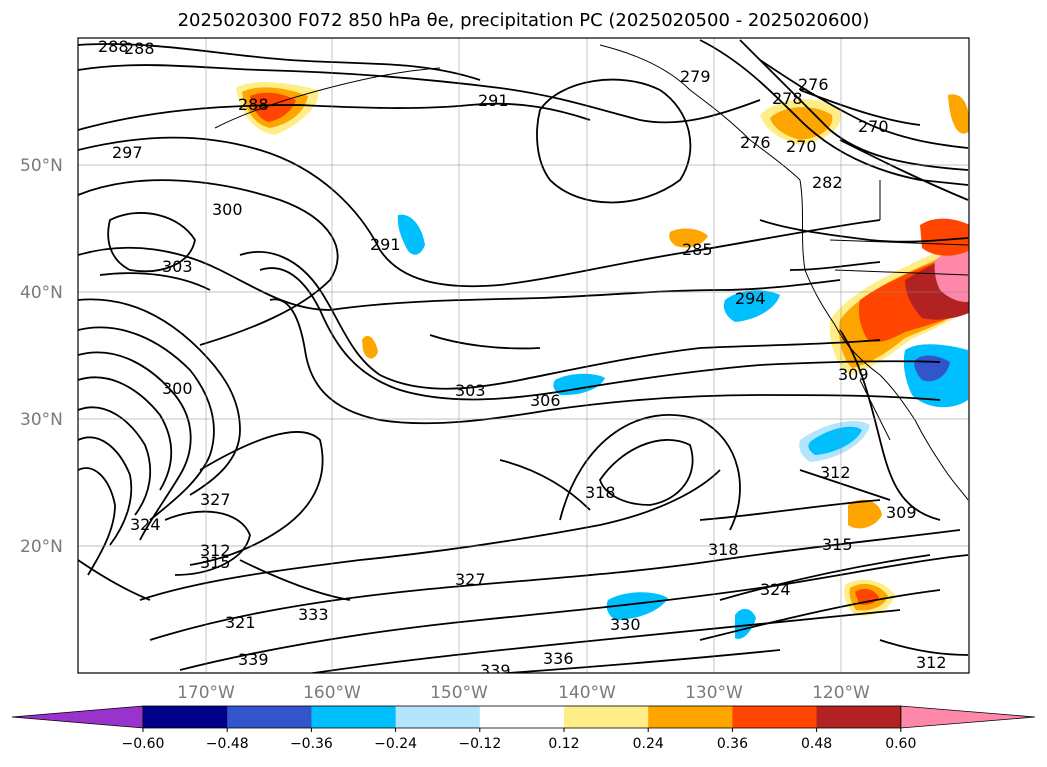 This screenshot has width=1047, height=767. What do you see at coordinates (732, 744) in the screenshot?
I see `colorbar-tick-label: 0.36` at bounding box center [732, 744].